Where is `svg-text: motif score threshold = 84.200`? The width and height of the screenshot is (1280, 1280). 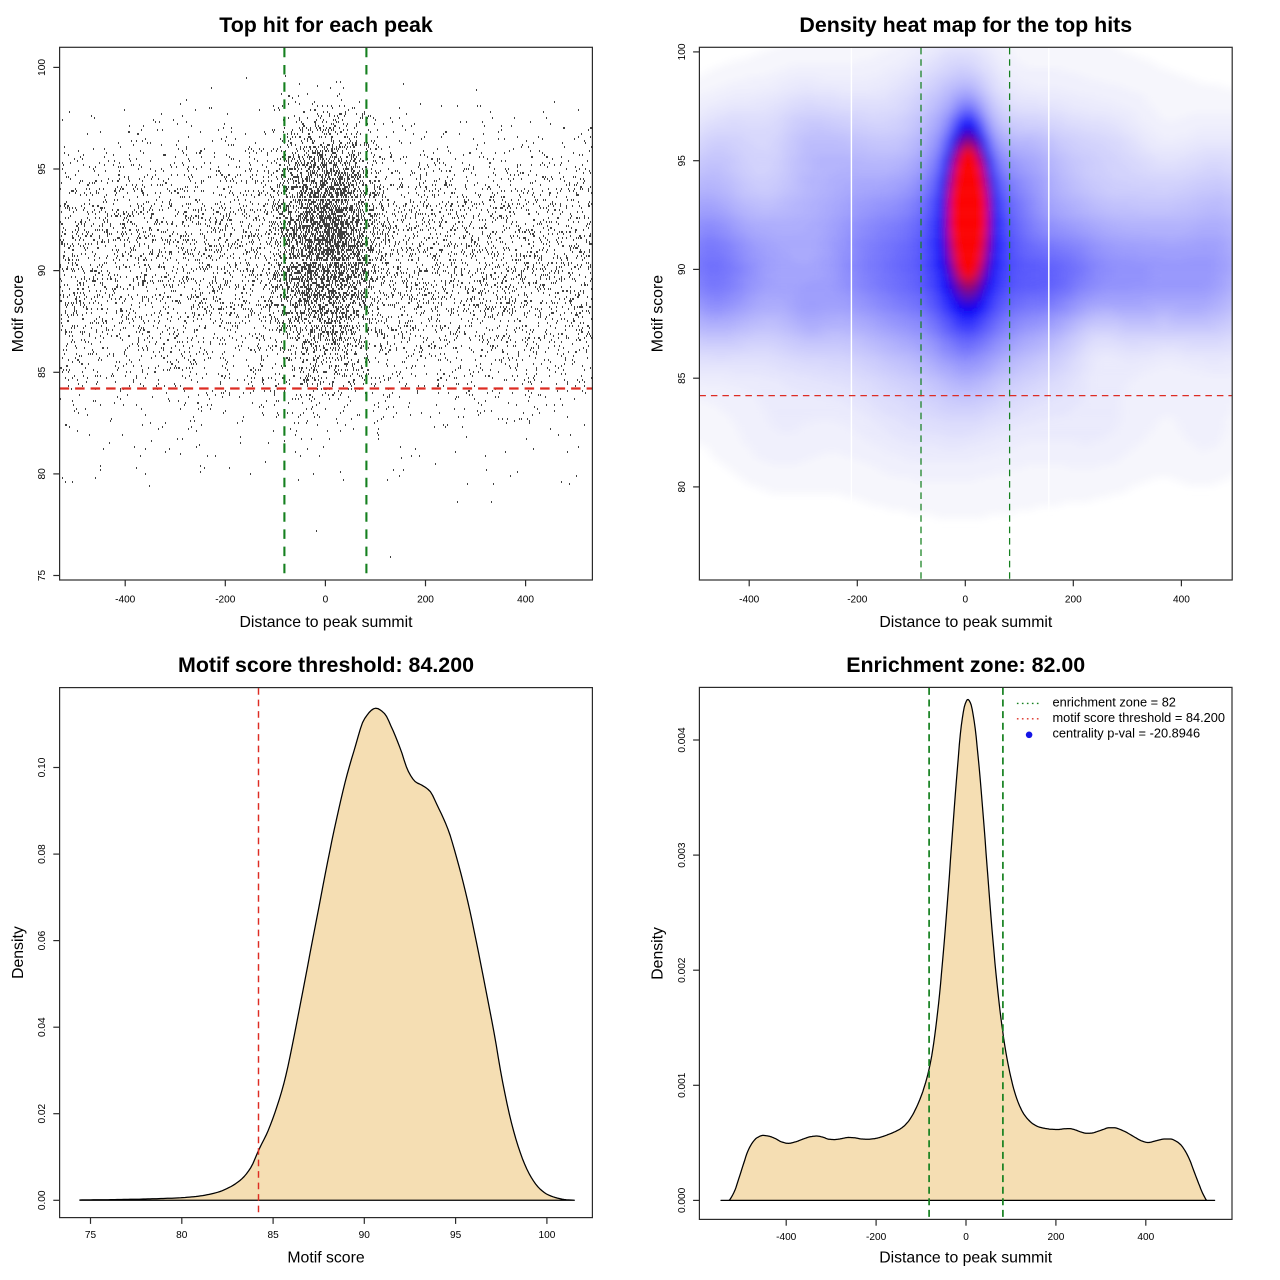 svg-text: motif score threshold = 84.200 is located at coordinates (1139, 717).